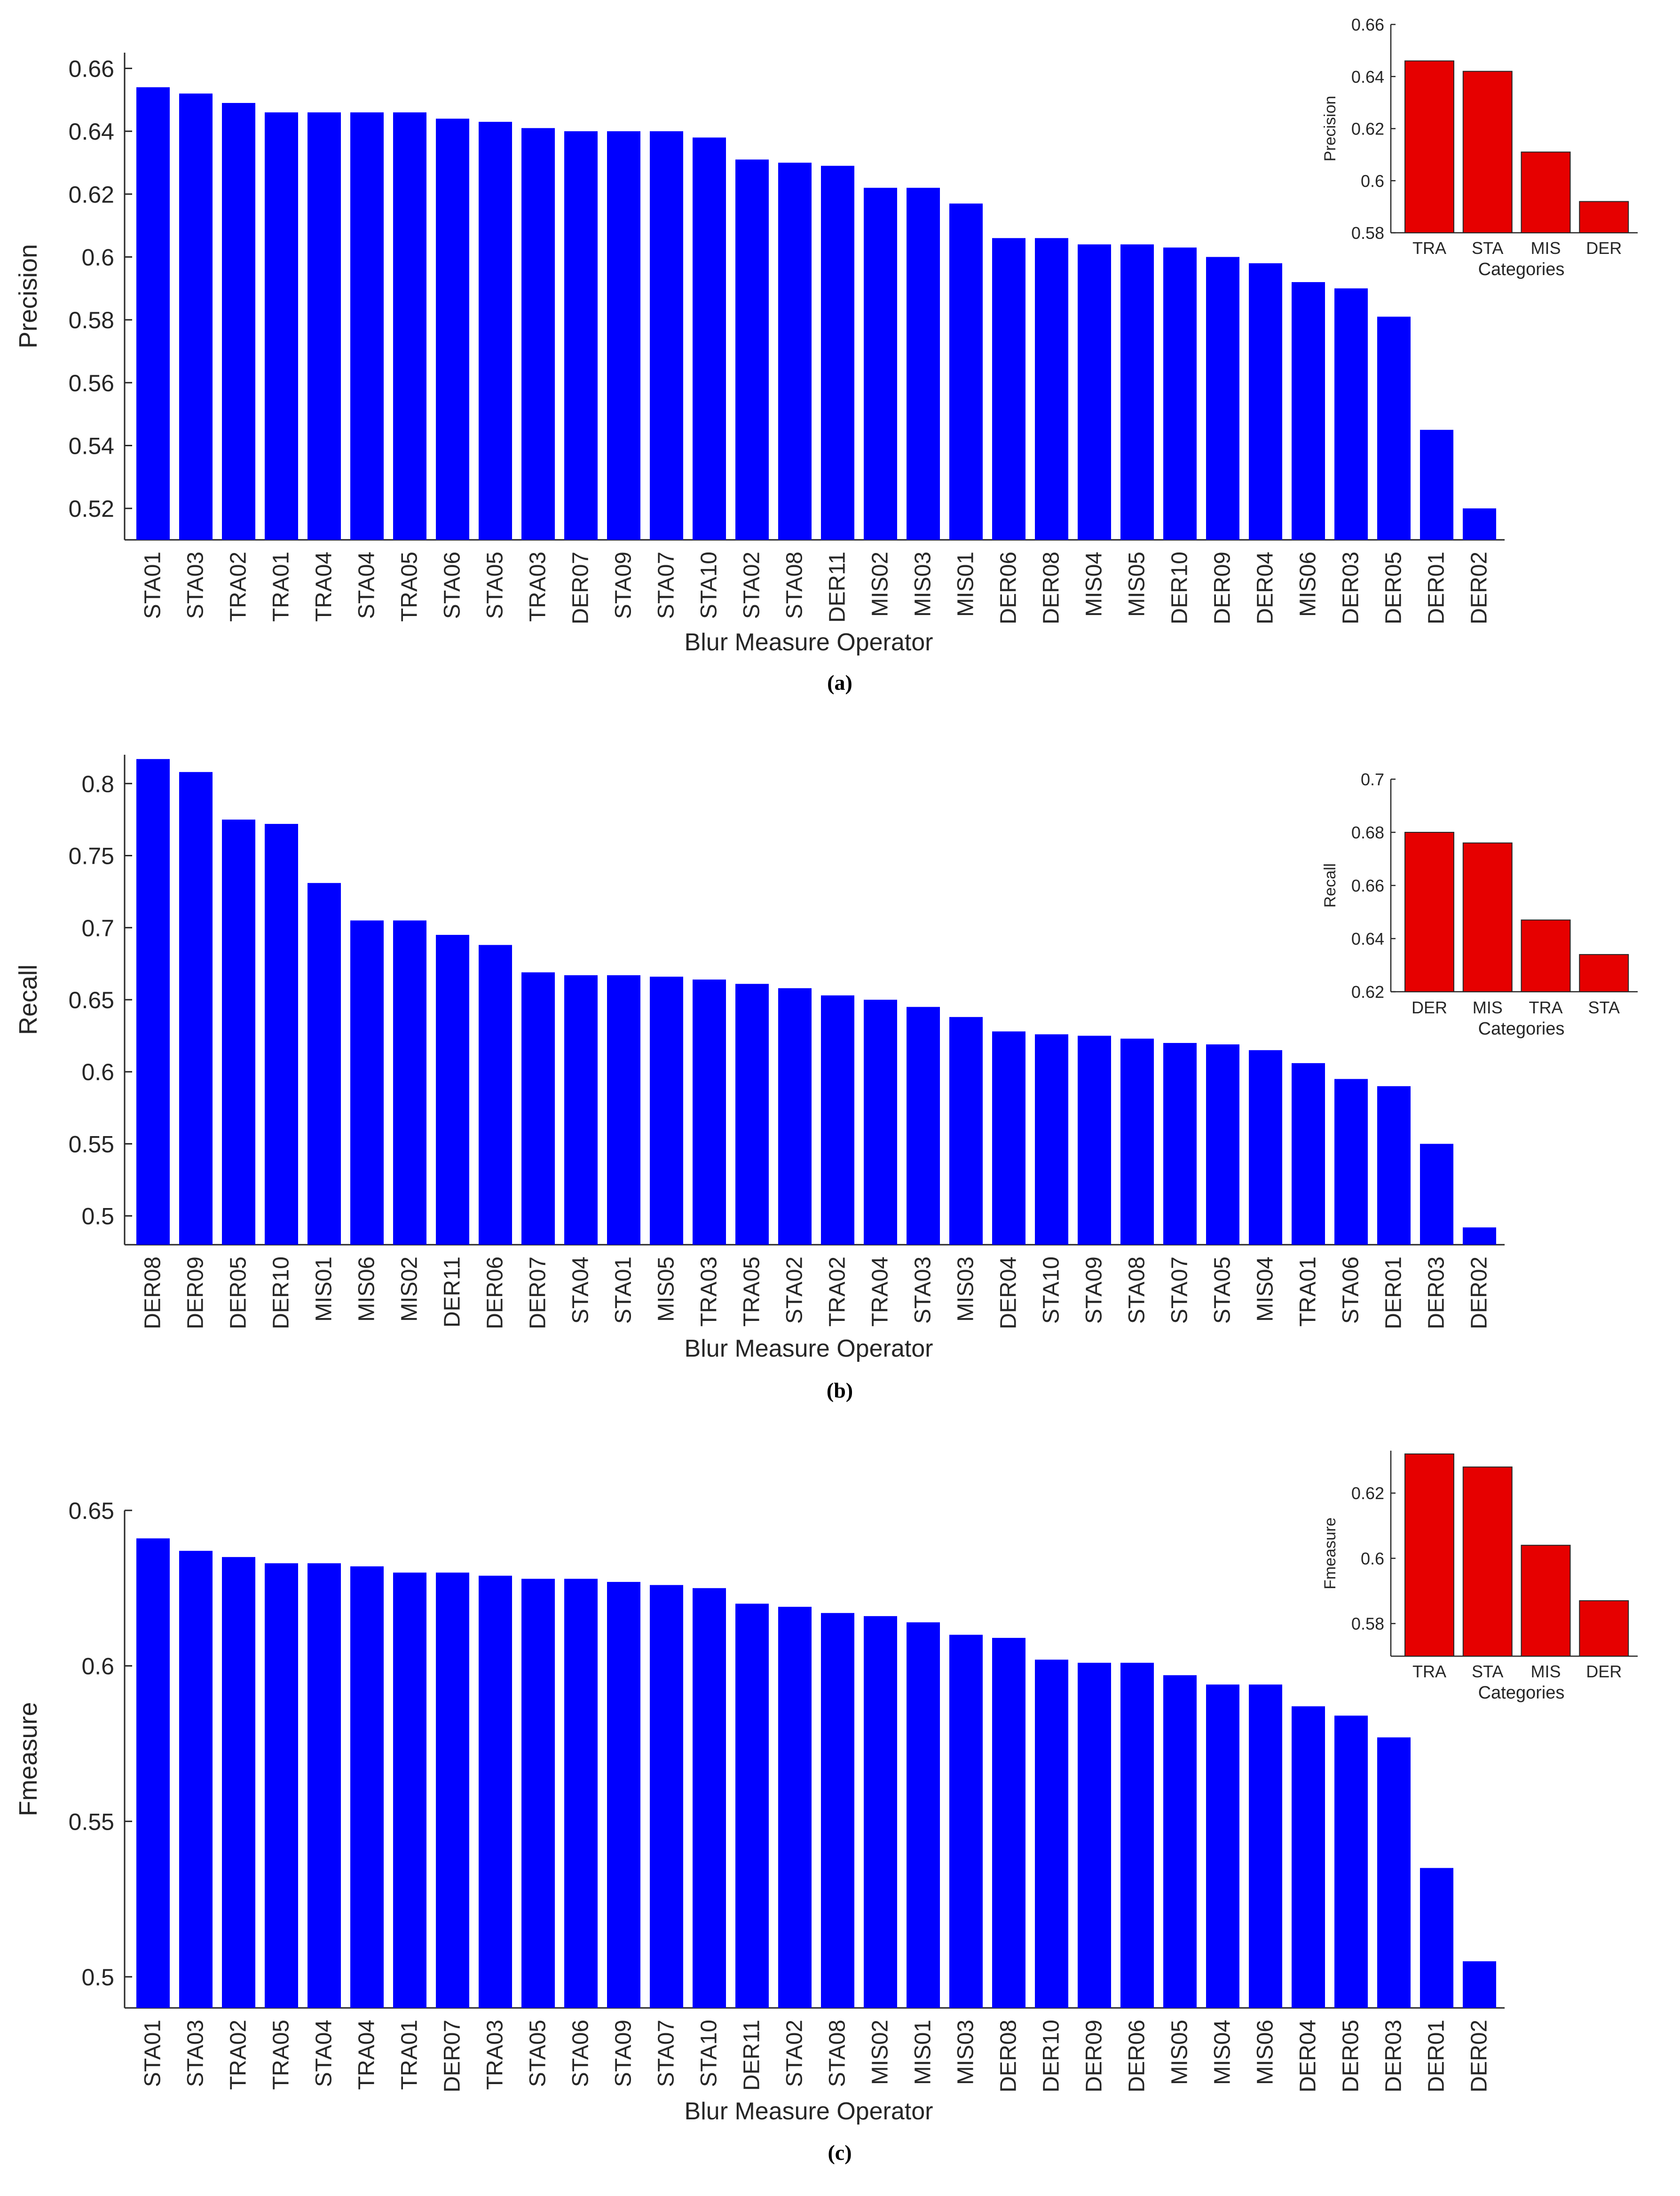 The height and width of the screenshot is (2196, 1680). What do you see at coordinates (91, 1822) in the screenshot?
I see `y-tick-label: 0.55` at bounding box center [91, 1822].